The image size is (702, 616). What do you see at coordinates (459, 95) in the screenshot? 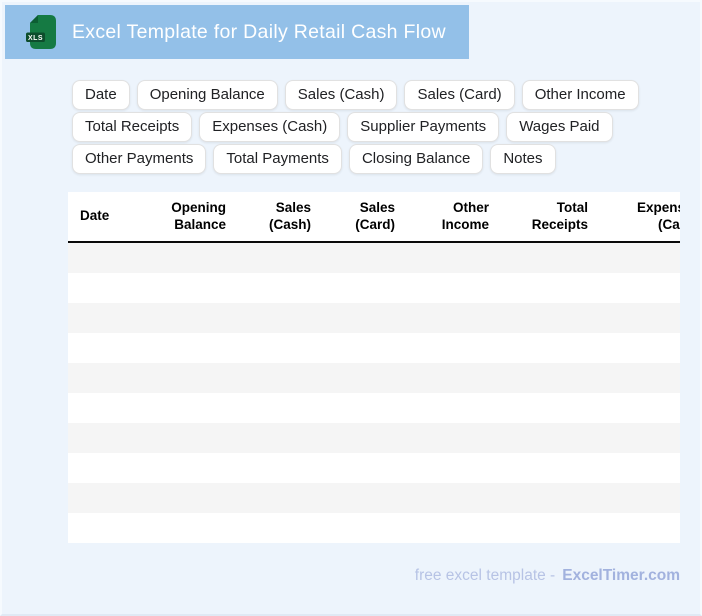
I see `tag-chip-sales-card: Sales (Card)` at bounding box center [459, 95].